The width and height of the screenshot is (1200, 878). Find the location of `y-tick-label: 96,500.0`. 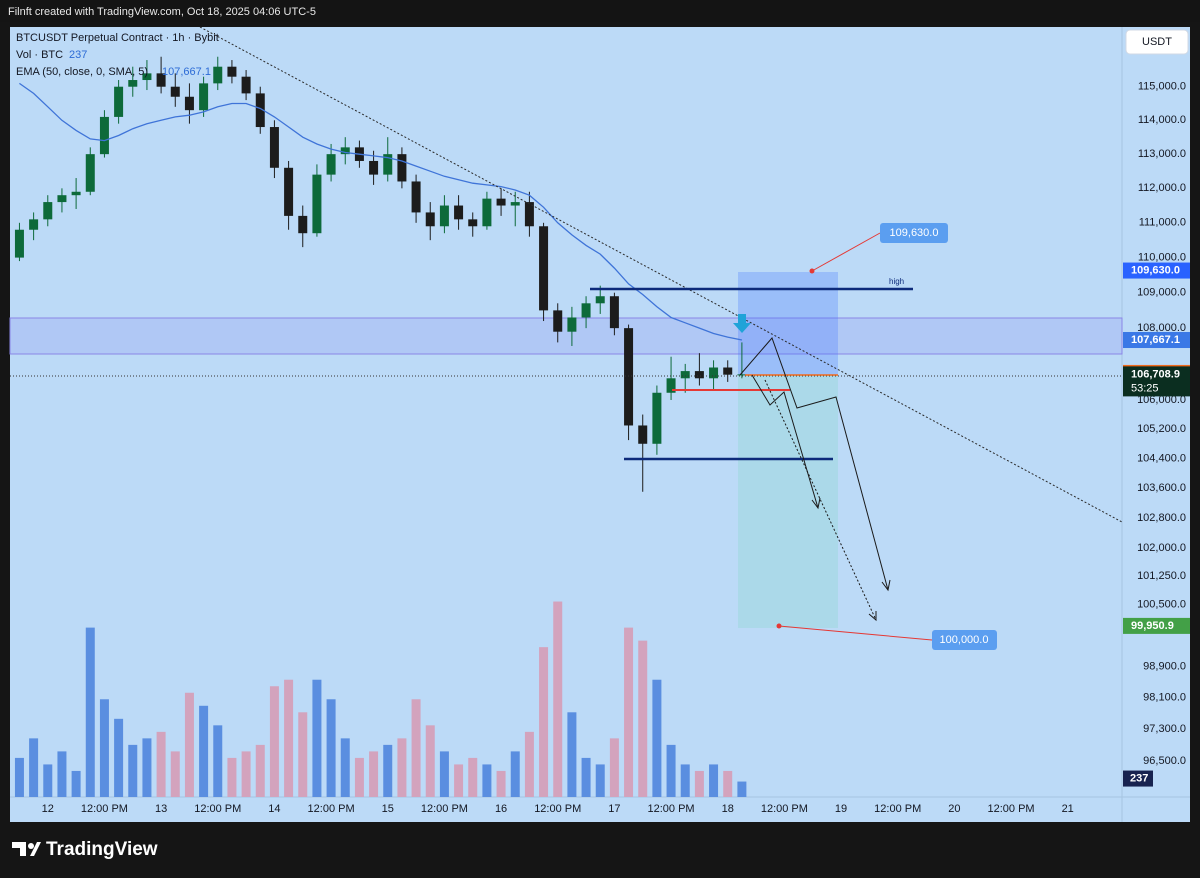

y-tick-label: 96,500.0 is located at coordinates (1164, 761).